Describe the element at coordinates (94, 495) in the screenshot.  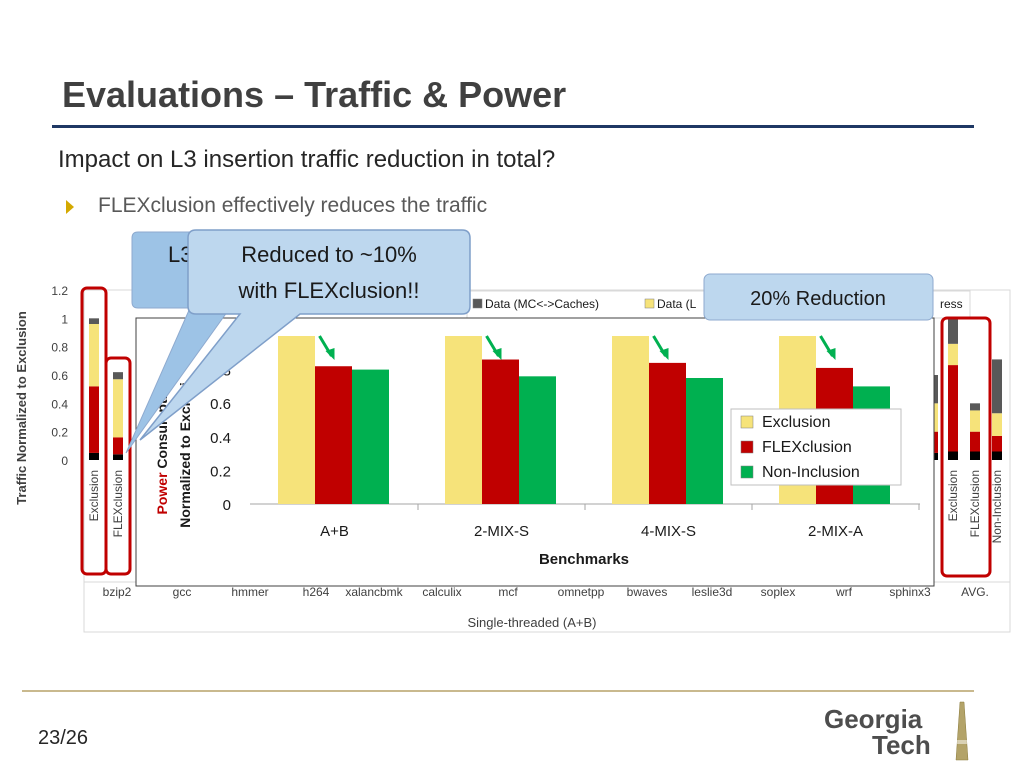
I see `traffic-bar-label: Exclusion` at that location.